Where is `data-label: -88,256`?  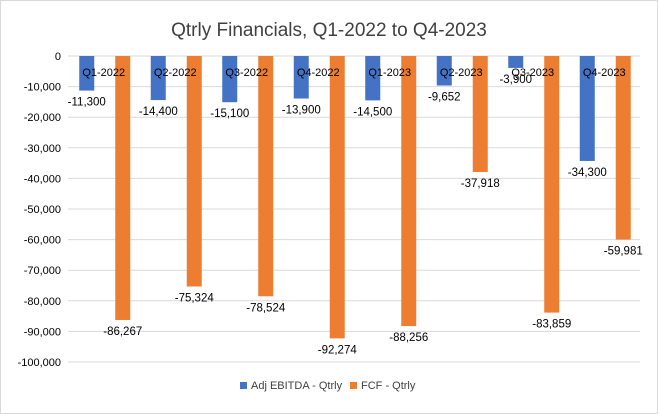
data-label: -88,256 is located at coordinates (408, 338).